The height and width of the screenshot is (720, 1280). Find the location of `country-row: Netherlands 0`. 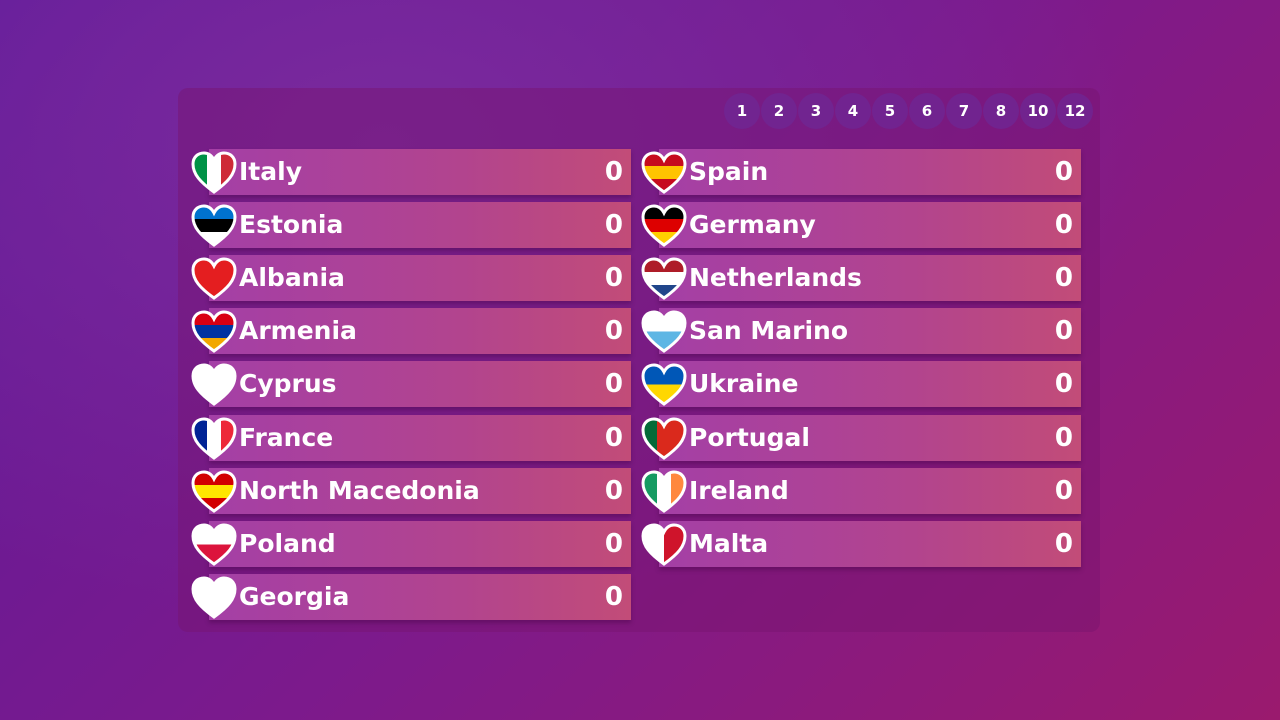

country-row: Netherlands 0 is located at coordinates (861, 278).